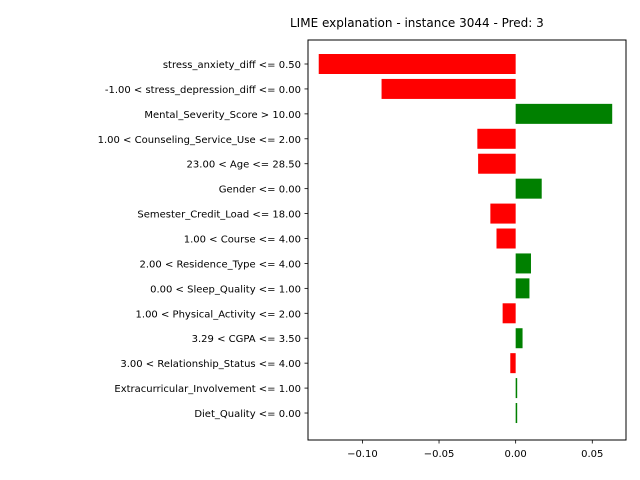 The image size is (640, 480). Describe the element at coordinates (222, 115) in the screenshot. I see `category-label-2: Mental_Severity_Score > 10.00` at that location.